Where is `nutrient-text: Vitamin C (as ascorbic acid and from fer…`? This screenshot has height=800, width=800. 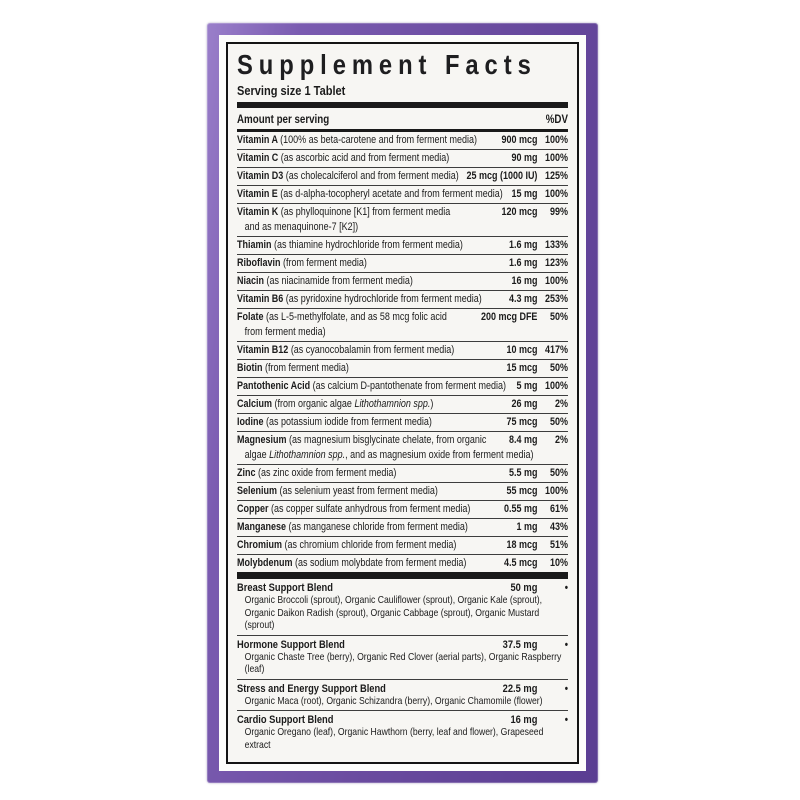 nutrient-text: Vitamin C (as ascorbic acid and from fer… is located at coordinates (371, 158).